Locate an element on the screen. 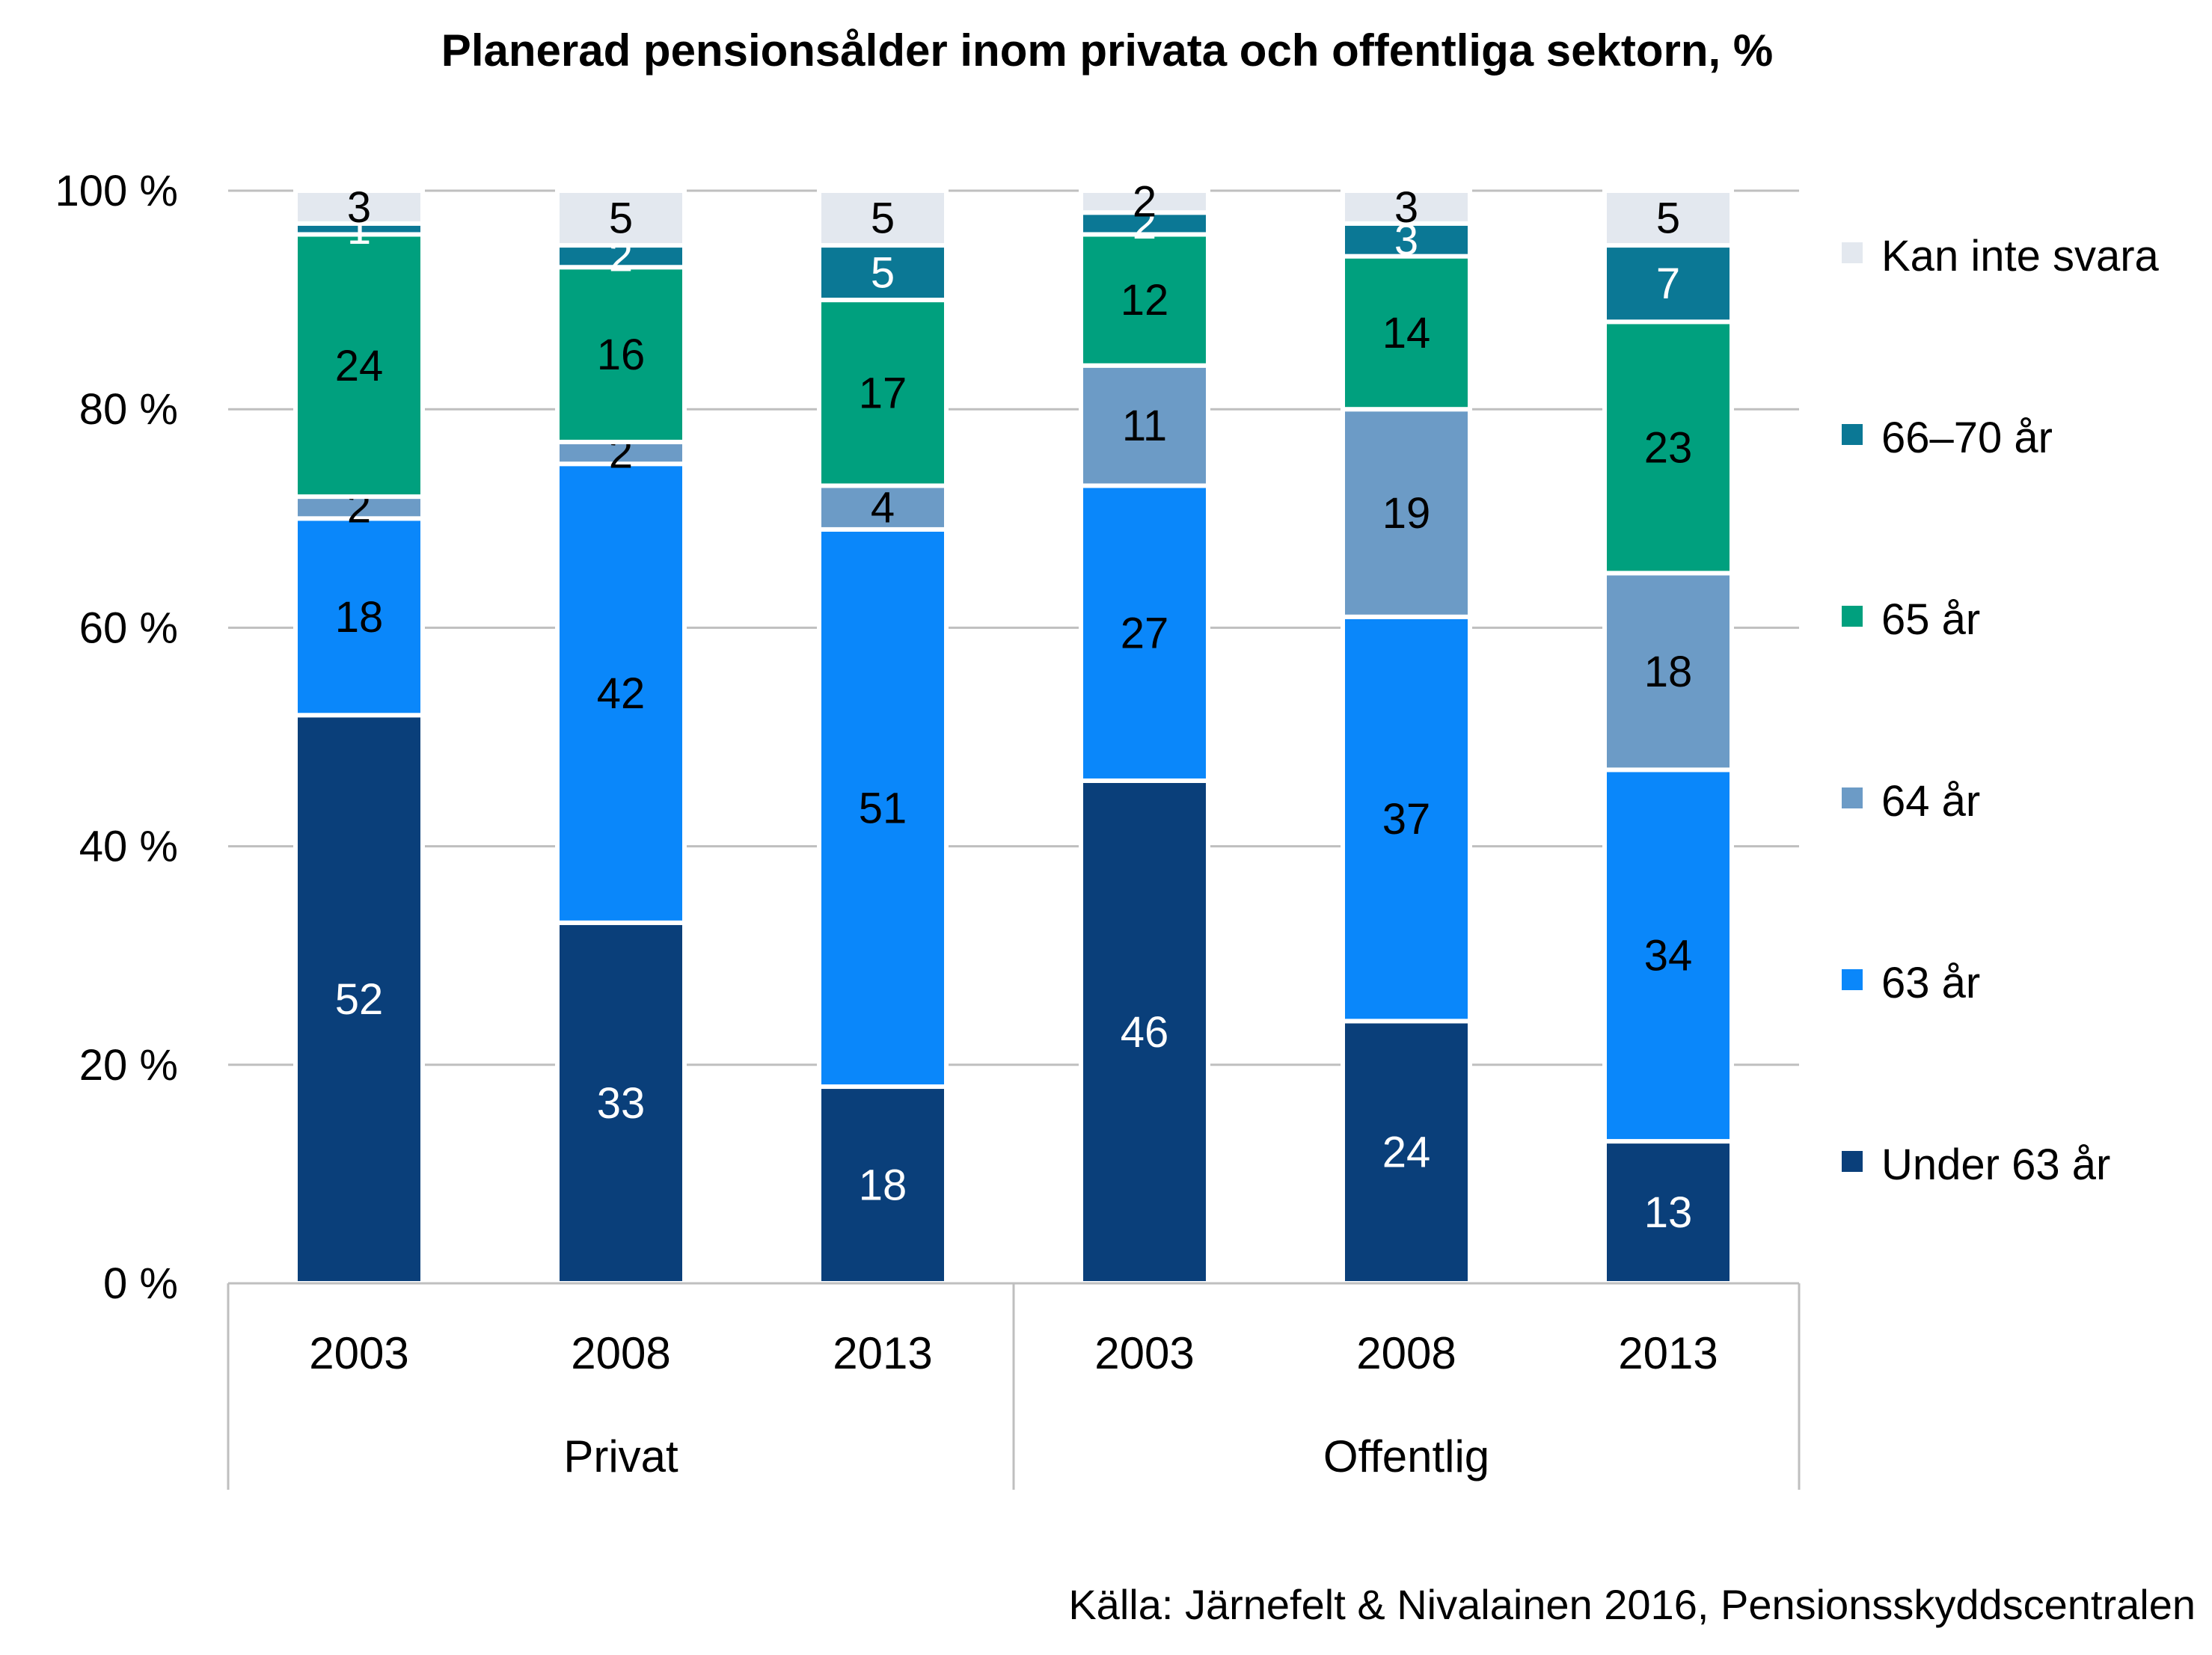 The image size is (2212, 1655). data-label: 42 is located at coordinates (621, 693).